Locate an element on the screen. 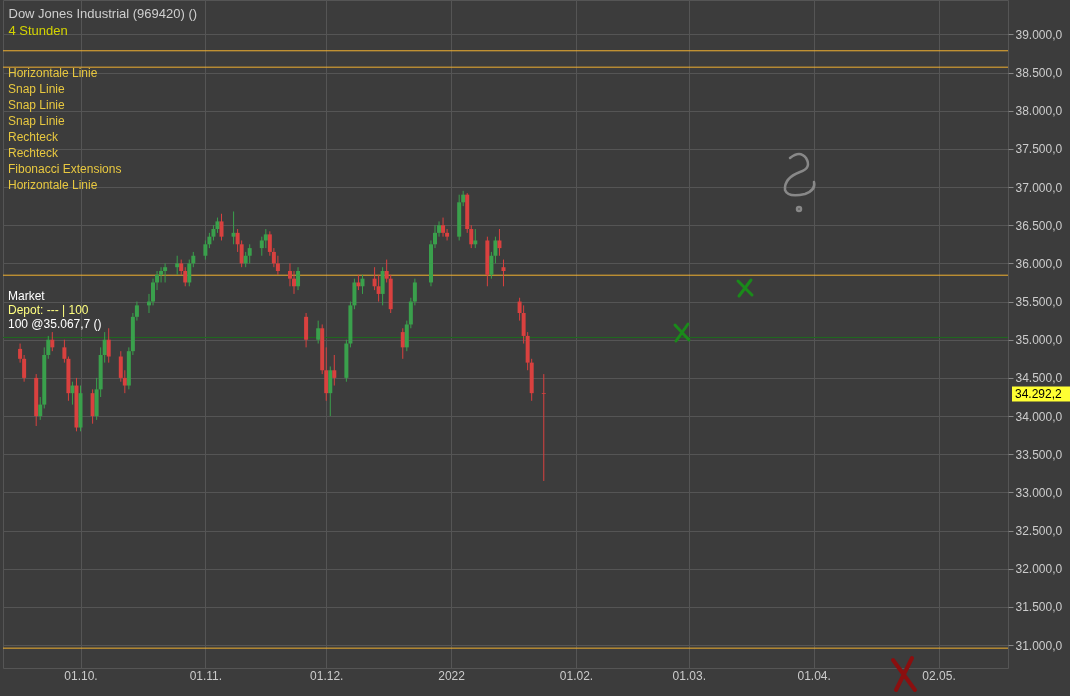  x-tick-label: 01.04. is located at coordinates (814, 675).